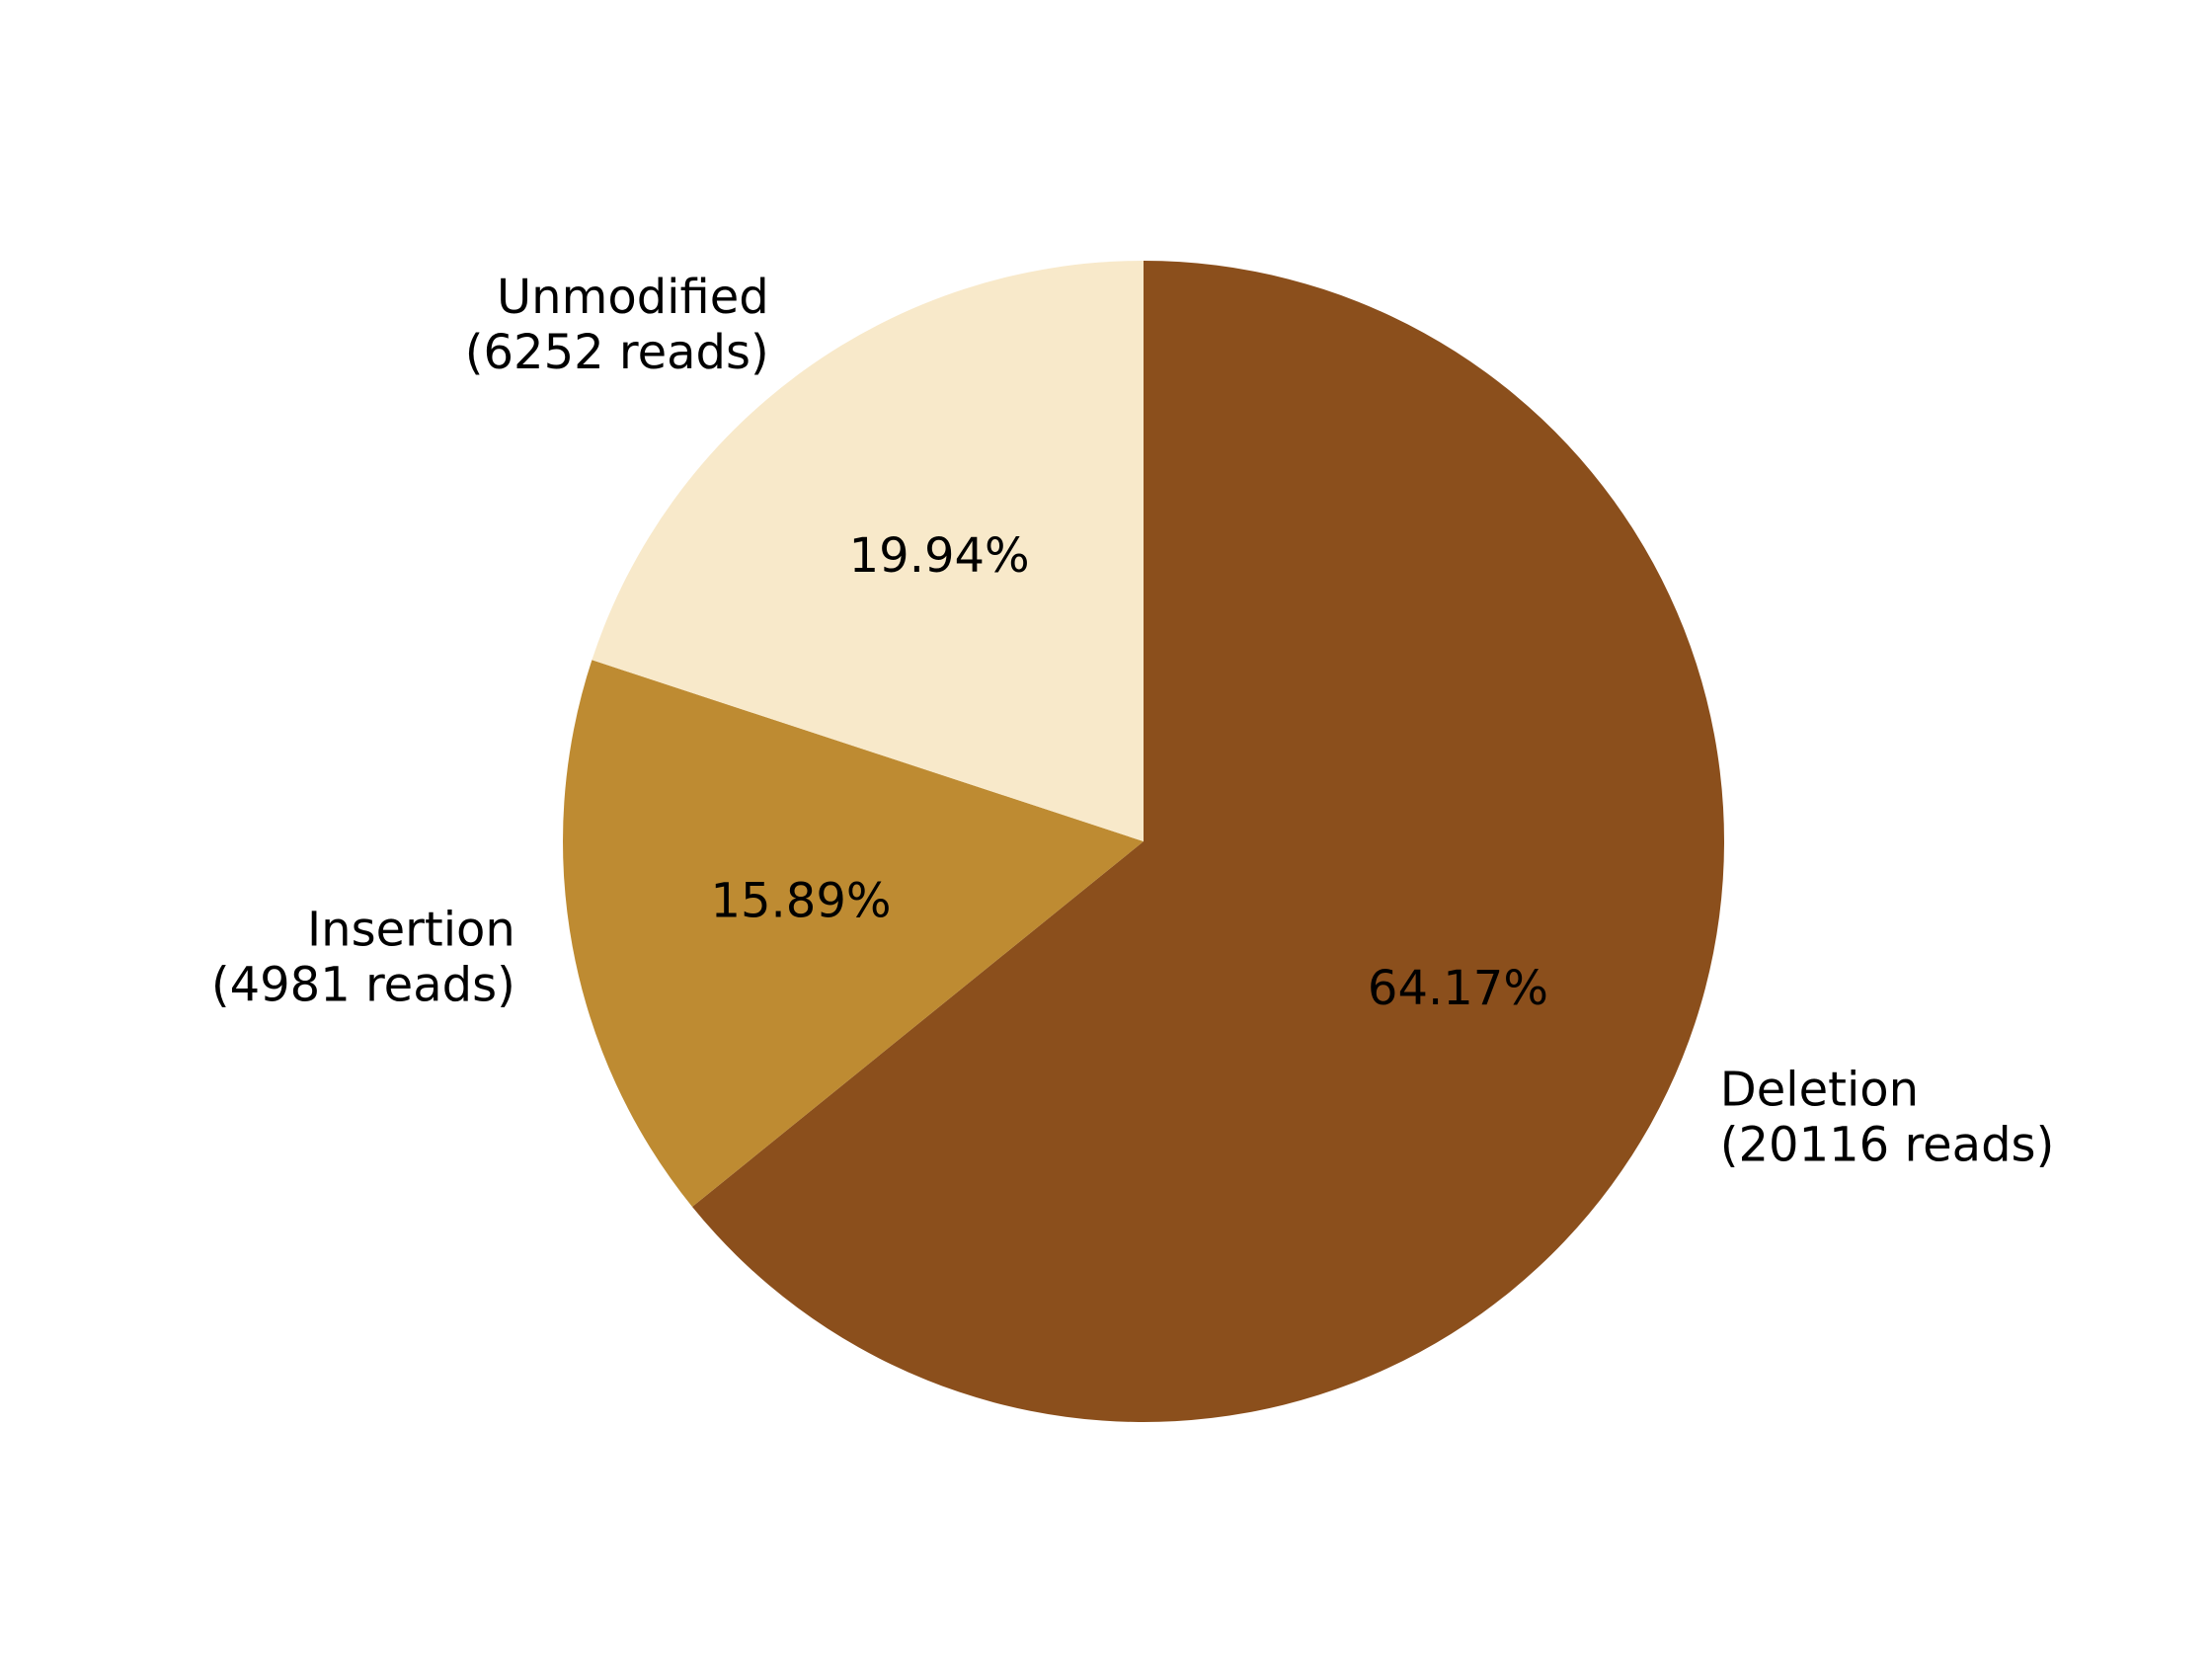 The width and height of the screenshot is (2212, 1664). I want to click on category-label-deletion: Deletion (20116 reads), so click(1888, 1117).